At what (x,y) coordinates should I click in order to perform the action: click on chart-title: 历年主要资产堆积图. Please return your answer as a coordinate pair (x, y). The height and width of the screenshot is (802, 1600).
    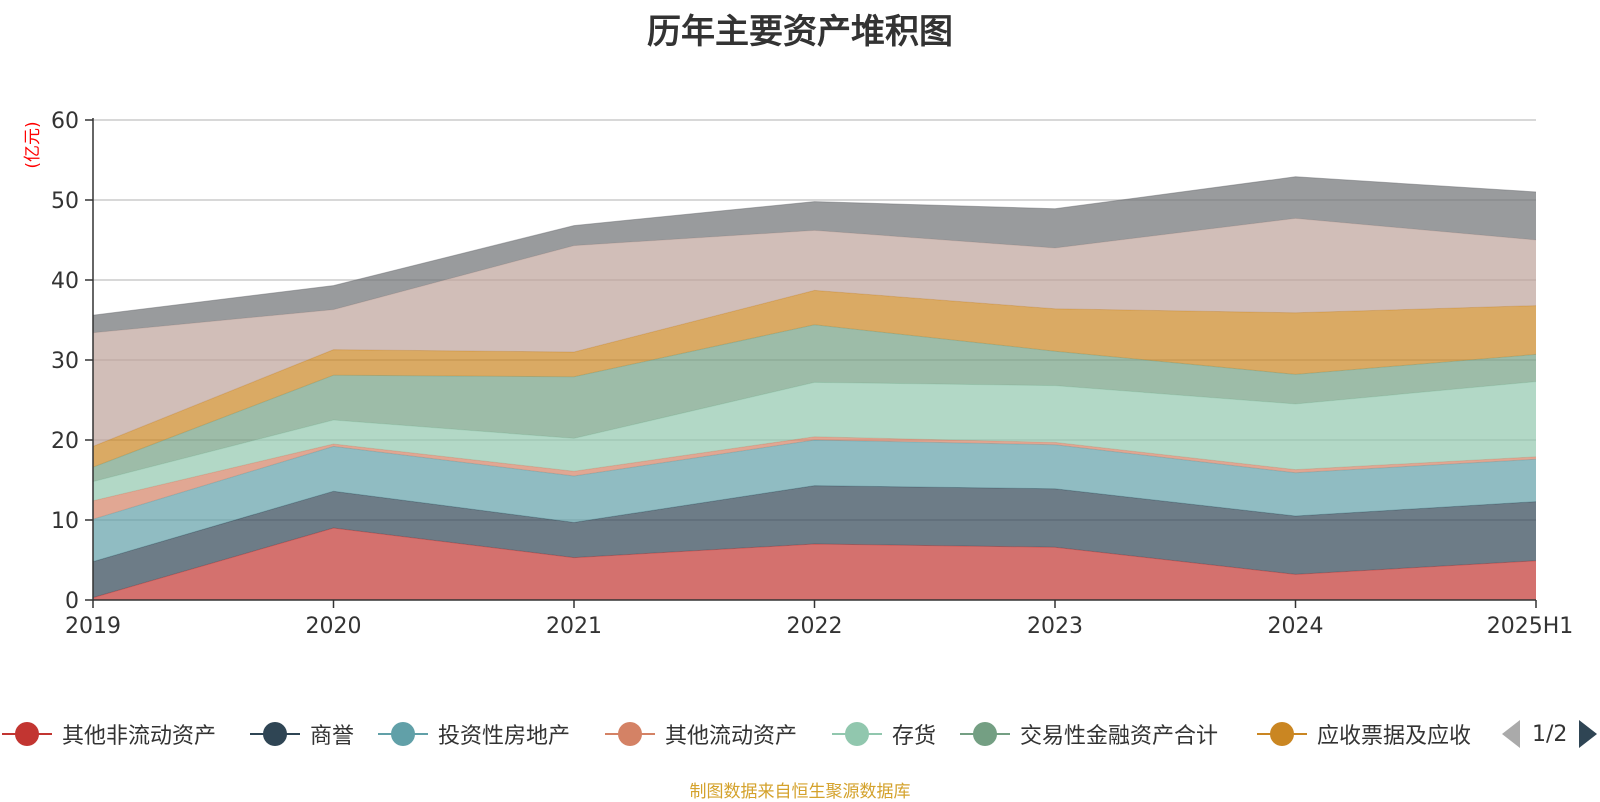
    Looking at the image, I should click on (800, 32).